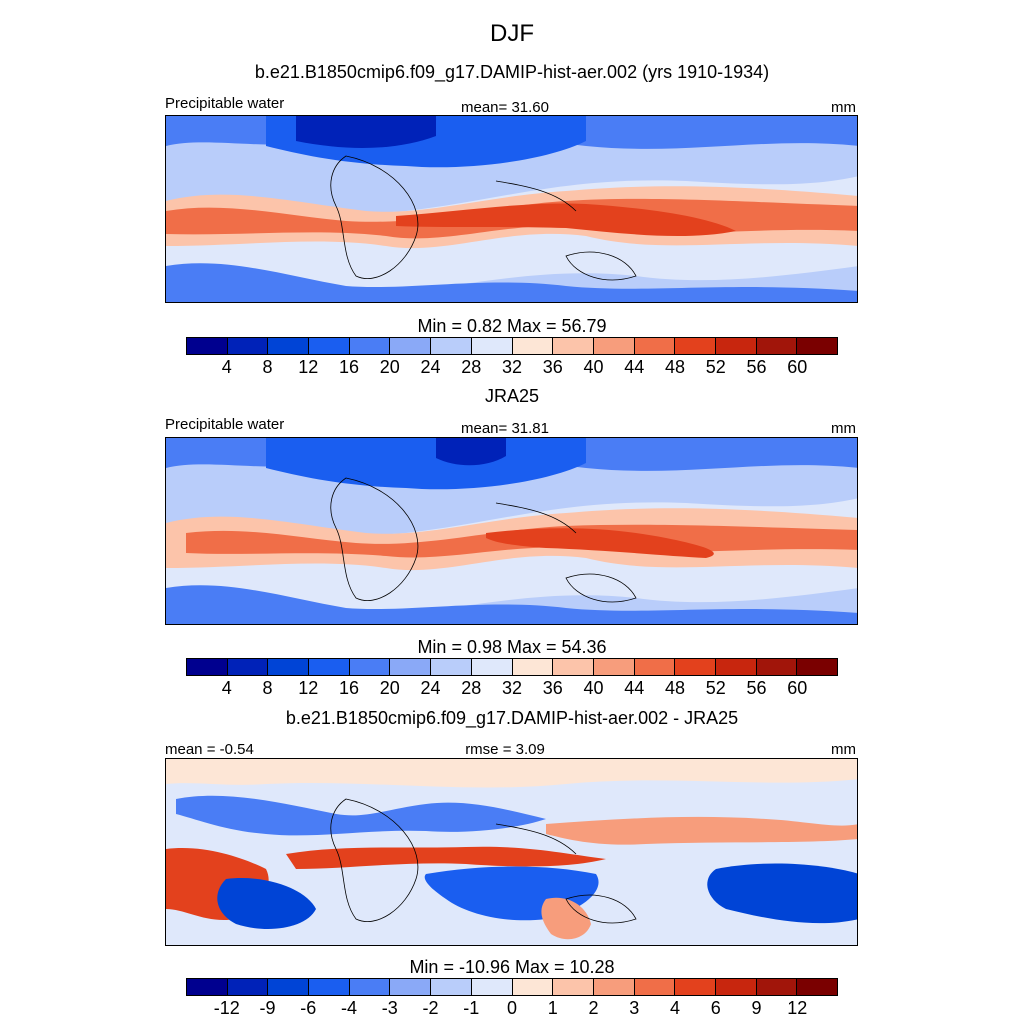 The image size is (1024, 1024). Describe the element at coordinates (366, 132) in the screenshot. I see `p1-north-core` at that location.